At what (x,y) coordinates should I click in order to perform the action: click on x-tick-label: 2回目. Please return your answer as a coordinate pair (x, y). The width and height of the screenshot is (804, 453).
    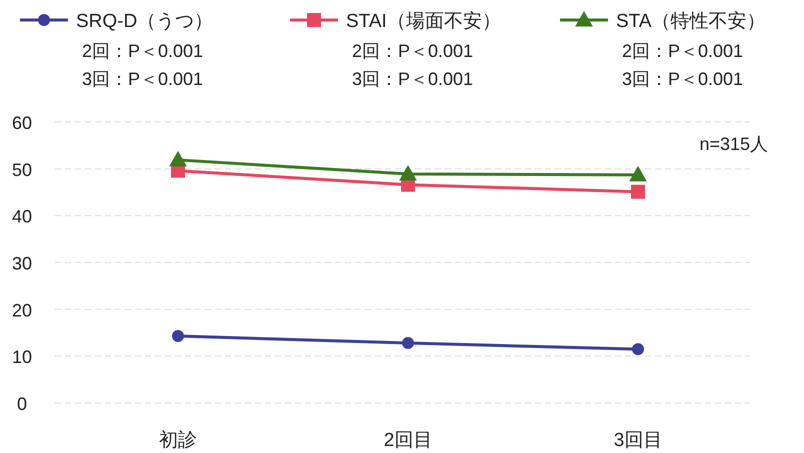
    Looking at the image, I should click on (408, 440).